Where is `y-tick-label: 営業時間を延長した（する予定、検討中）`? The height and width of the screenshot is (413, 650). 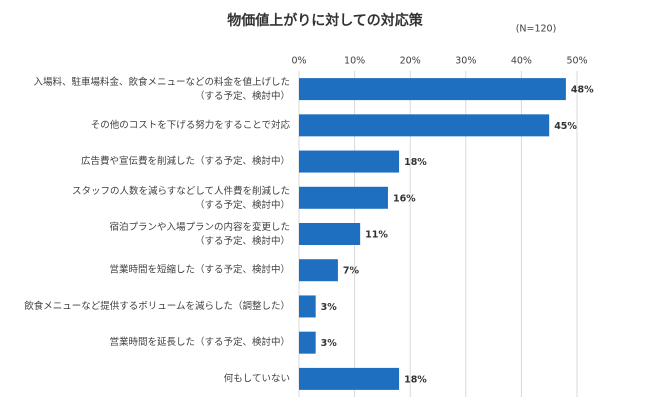
y-tick-label: 営業時間を延長した（する予定、検討中） is located at coordinates (199, 342).